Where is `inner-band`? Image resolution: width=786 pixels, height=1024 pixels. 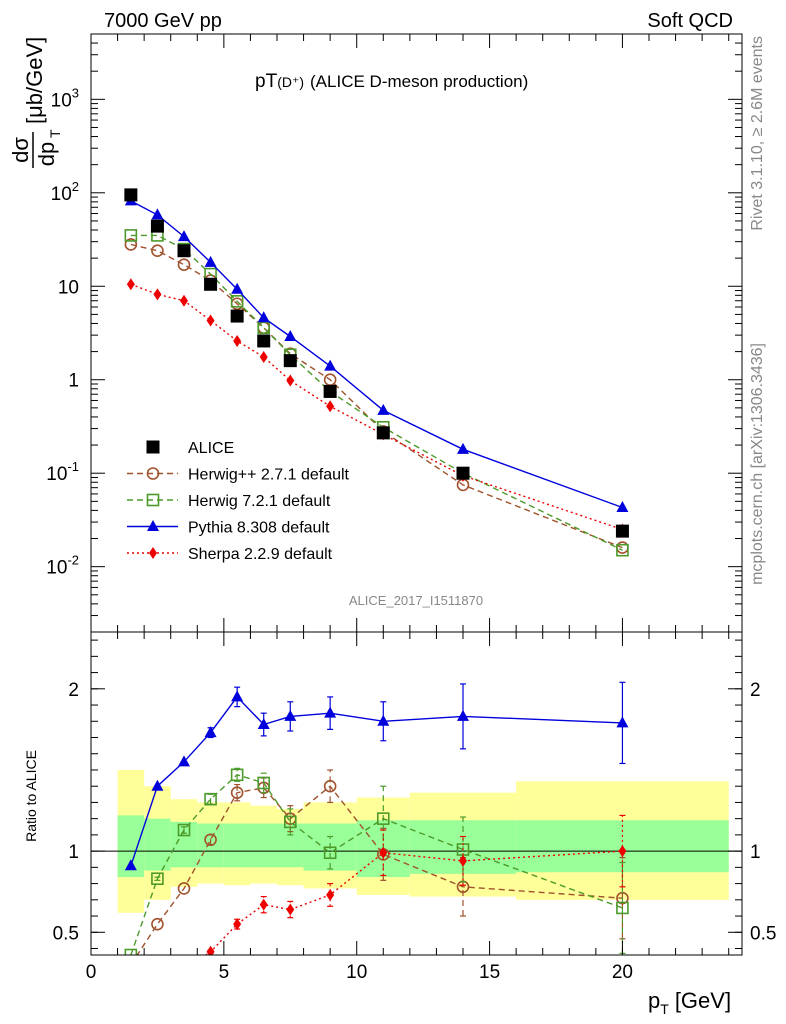 inner-band is located at coordinates (263, 845).